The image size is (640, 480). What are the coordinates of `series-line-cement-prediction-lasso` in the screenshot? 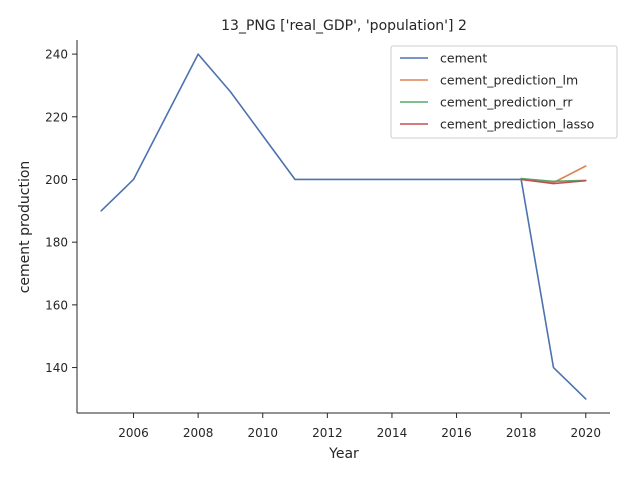 It's located at (553, 181).